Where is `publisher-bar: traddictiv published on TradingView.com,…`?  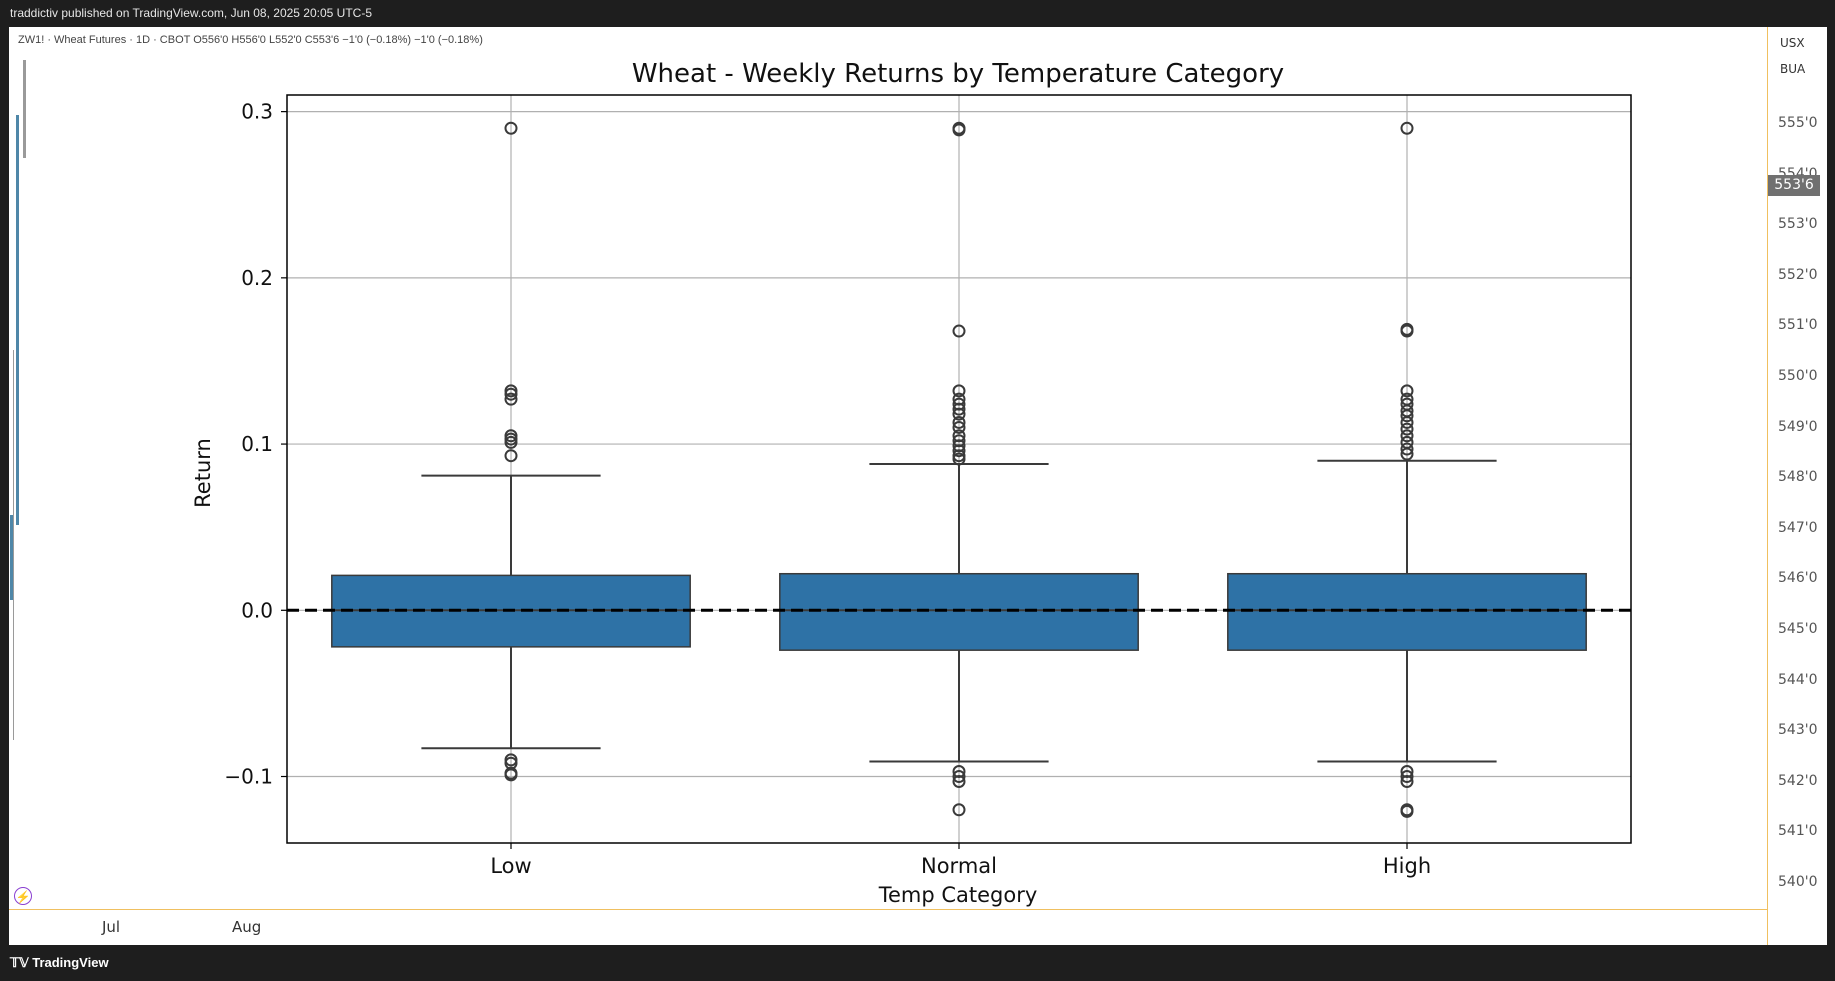 publisher-bar: traddictiv published on TradingView.com,… is located at coordinates (917, 13).